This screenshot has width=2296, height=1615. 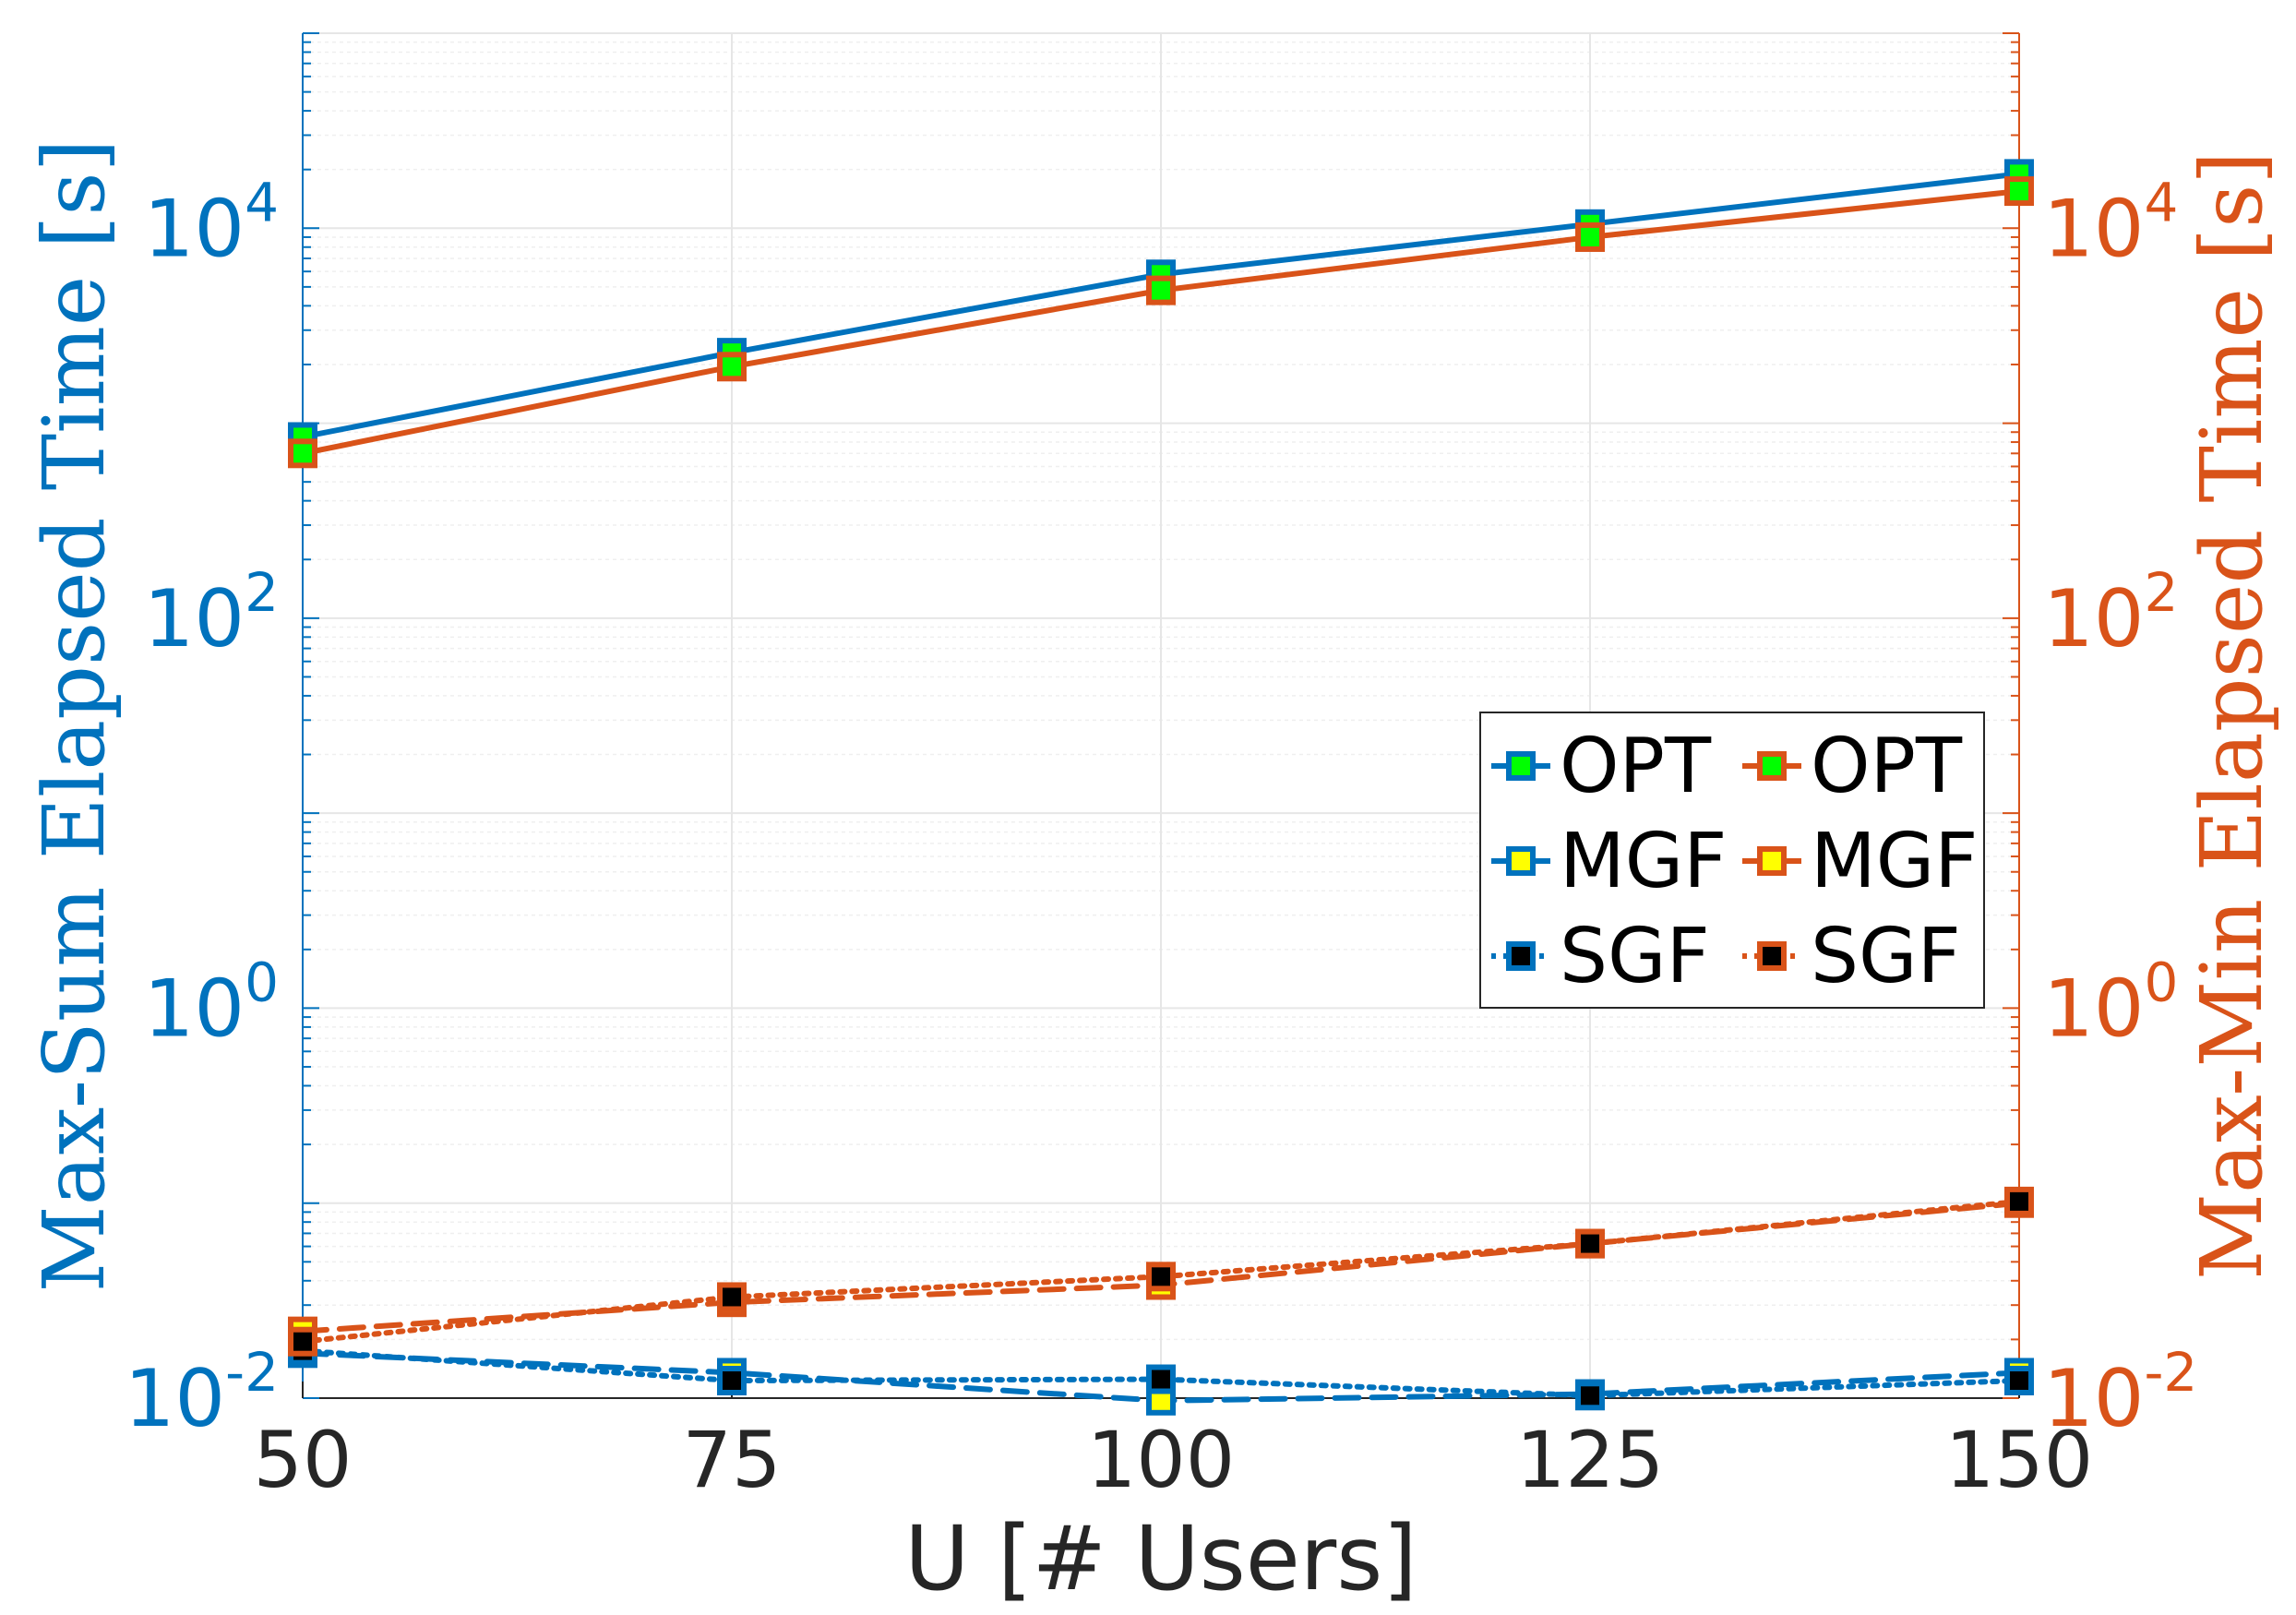 What do you see at coordinates (1886, 956) in the screenshot?
I see `legend-label-right-sgf: SGF` at bounding box center [1886, 956].